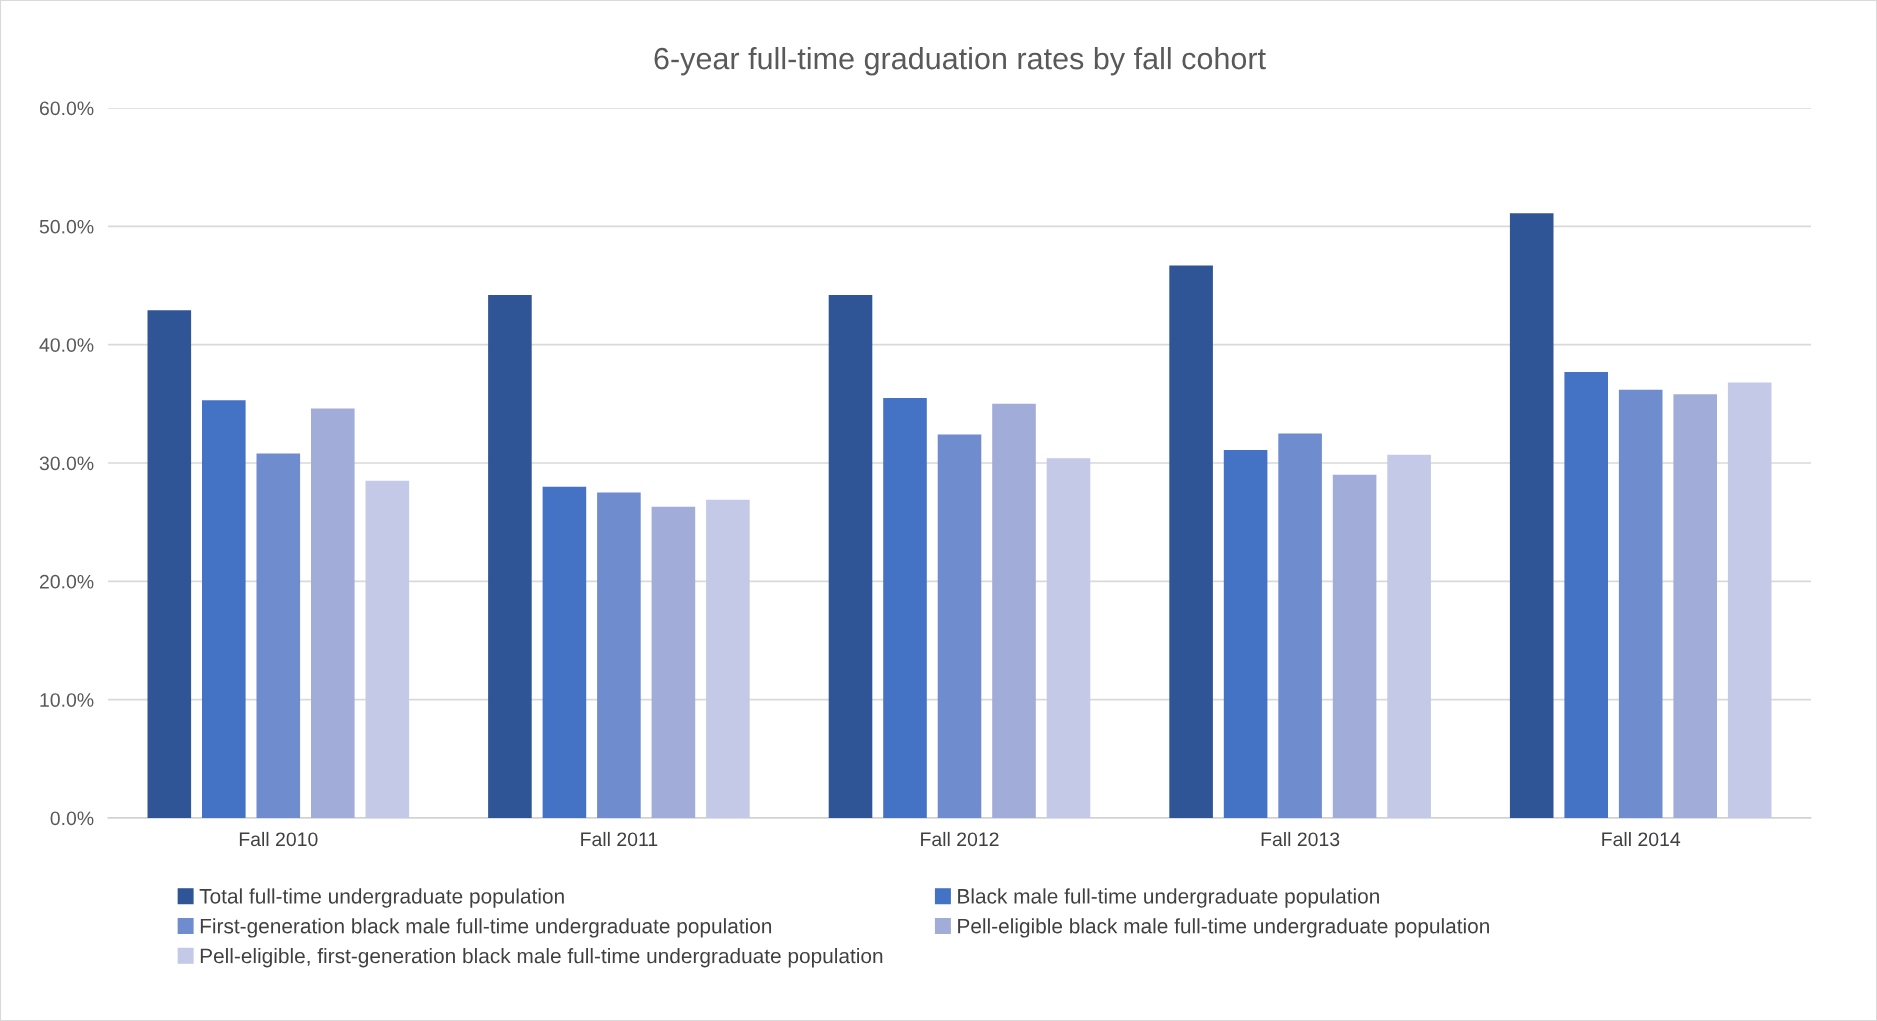 Image resolution: width=1877 pixels, height=1021 pixels. Describe the element at coordinates (1641, 839) in the screenshot. I see `x-tick-label: Fall 2014` at that location.